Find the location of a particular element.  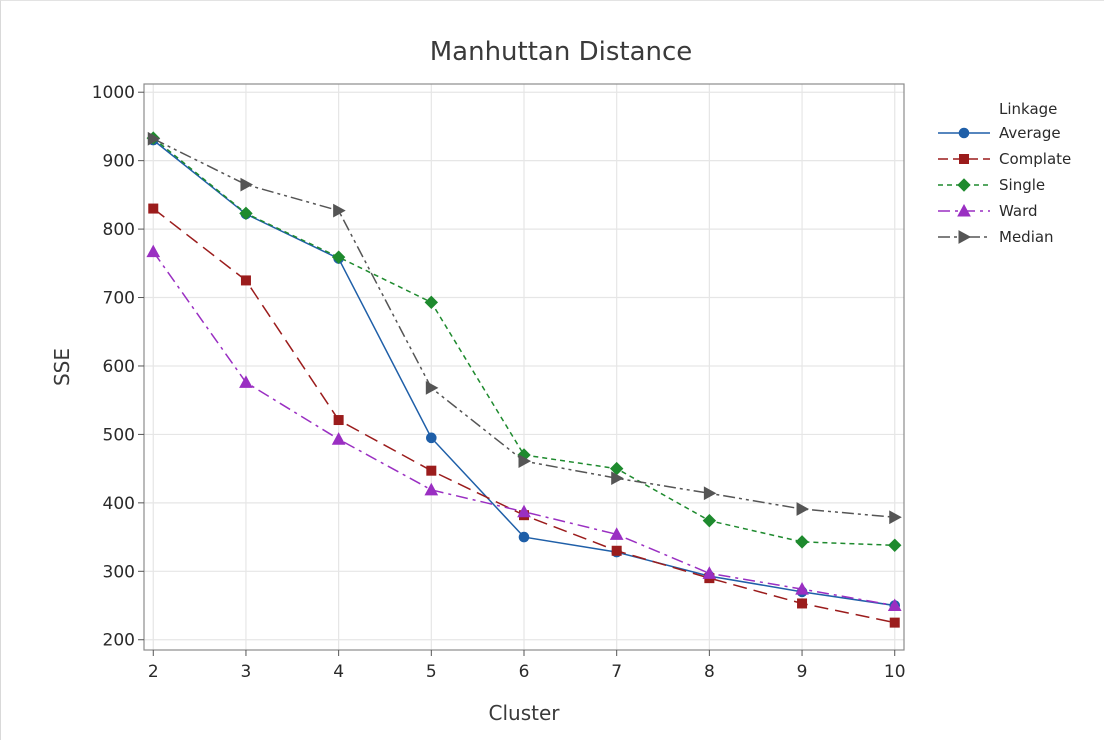

legend-label: Ward is located at coordinates (1018, 211).